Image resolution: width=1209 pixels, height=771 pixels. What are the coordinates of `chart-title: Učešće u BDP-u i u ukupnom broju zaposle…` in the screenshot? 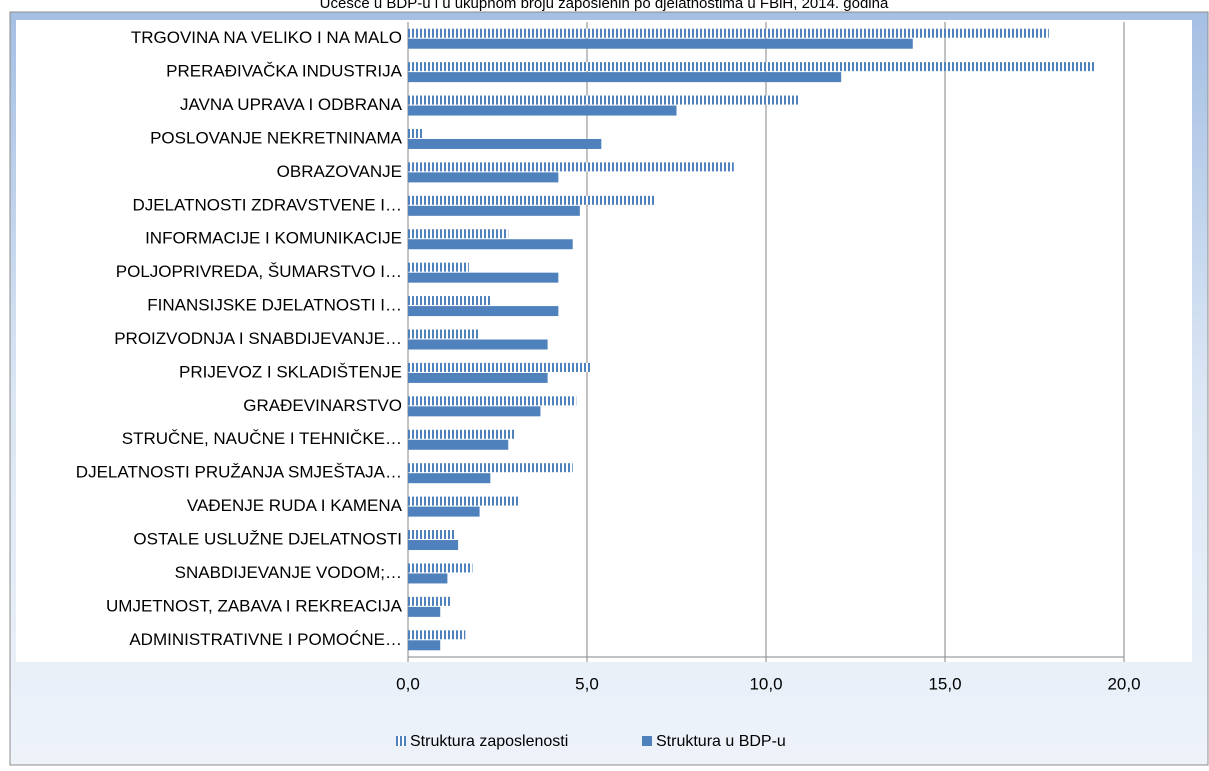 It's located at (604, 6).